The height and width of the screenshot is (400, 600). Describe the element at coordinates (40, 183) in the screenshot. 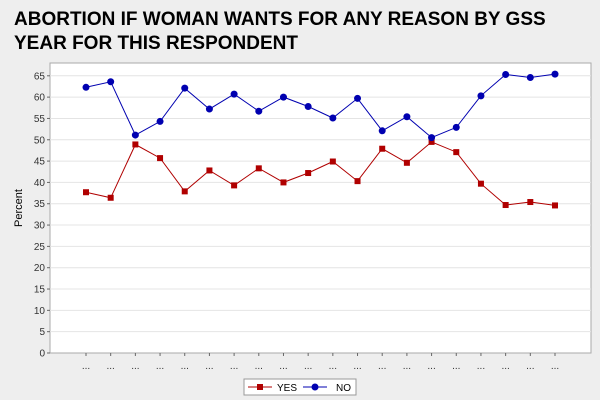

I see `y-tick-label: 40` at that location.